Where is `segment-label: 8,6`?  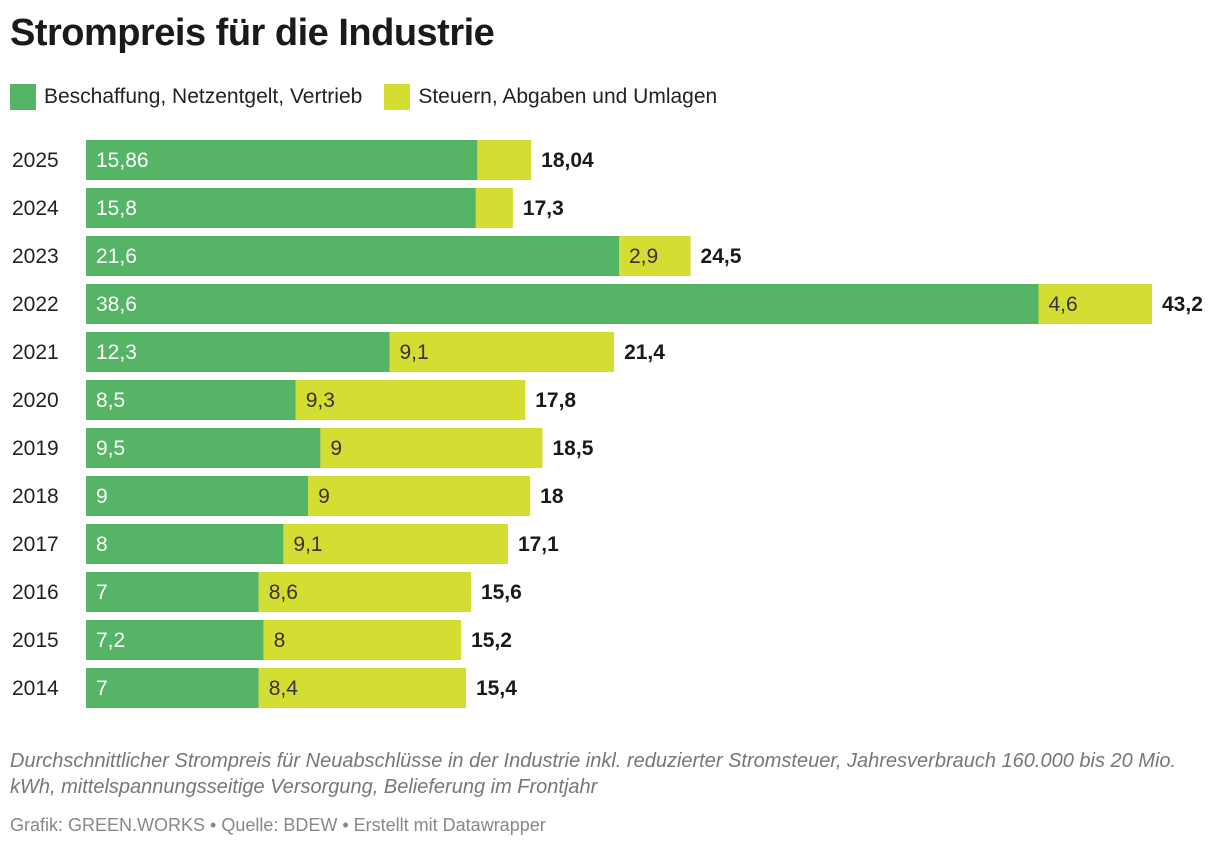 segment-label: 8,6 is located at coordinates (283, 592).